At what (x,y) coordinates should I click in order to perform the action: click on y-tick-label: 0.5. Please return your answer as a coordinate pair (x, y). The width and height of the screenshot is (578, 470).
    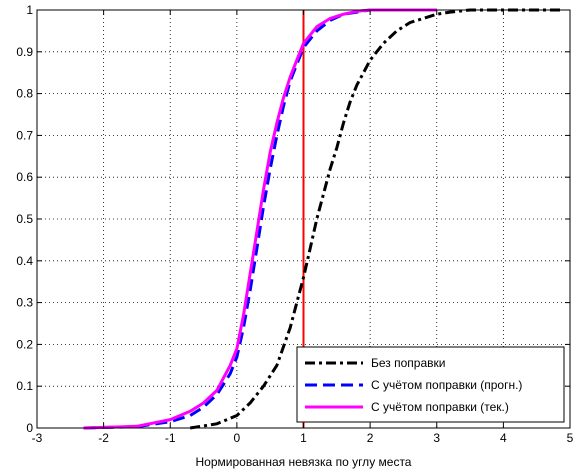
    Looking at the image, I should click on (24, 219).